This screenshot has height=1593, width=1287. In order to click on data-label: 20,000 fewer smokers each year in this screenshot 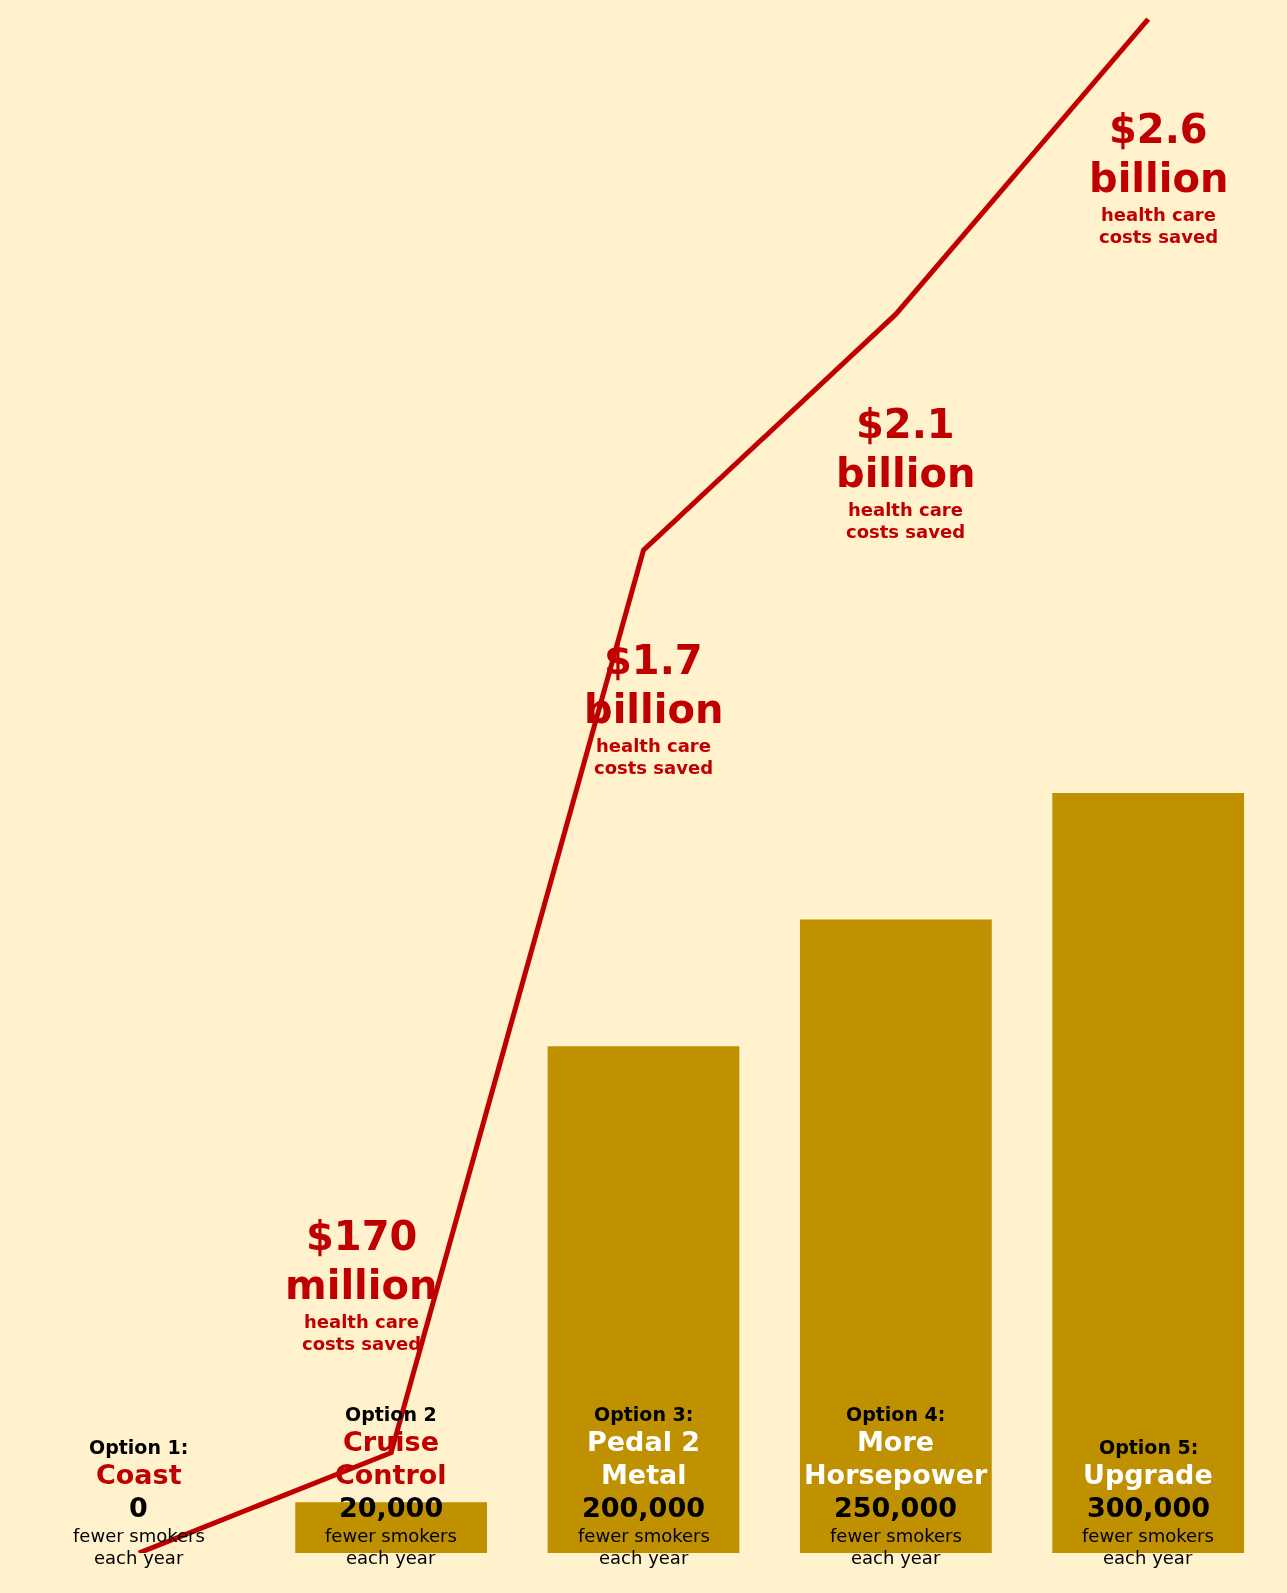, I will do `click(391, 1530)`.